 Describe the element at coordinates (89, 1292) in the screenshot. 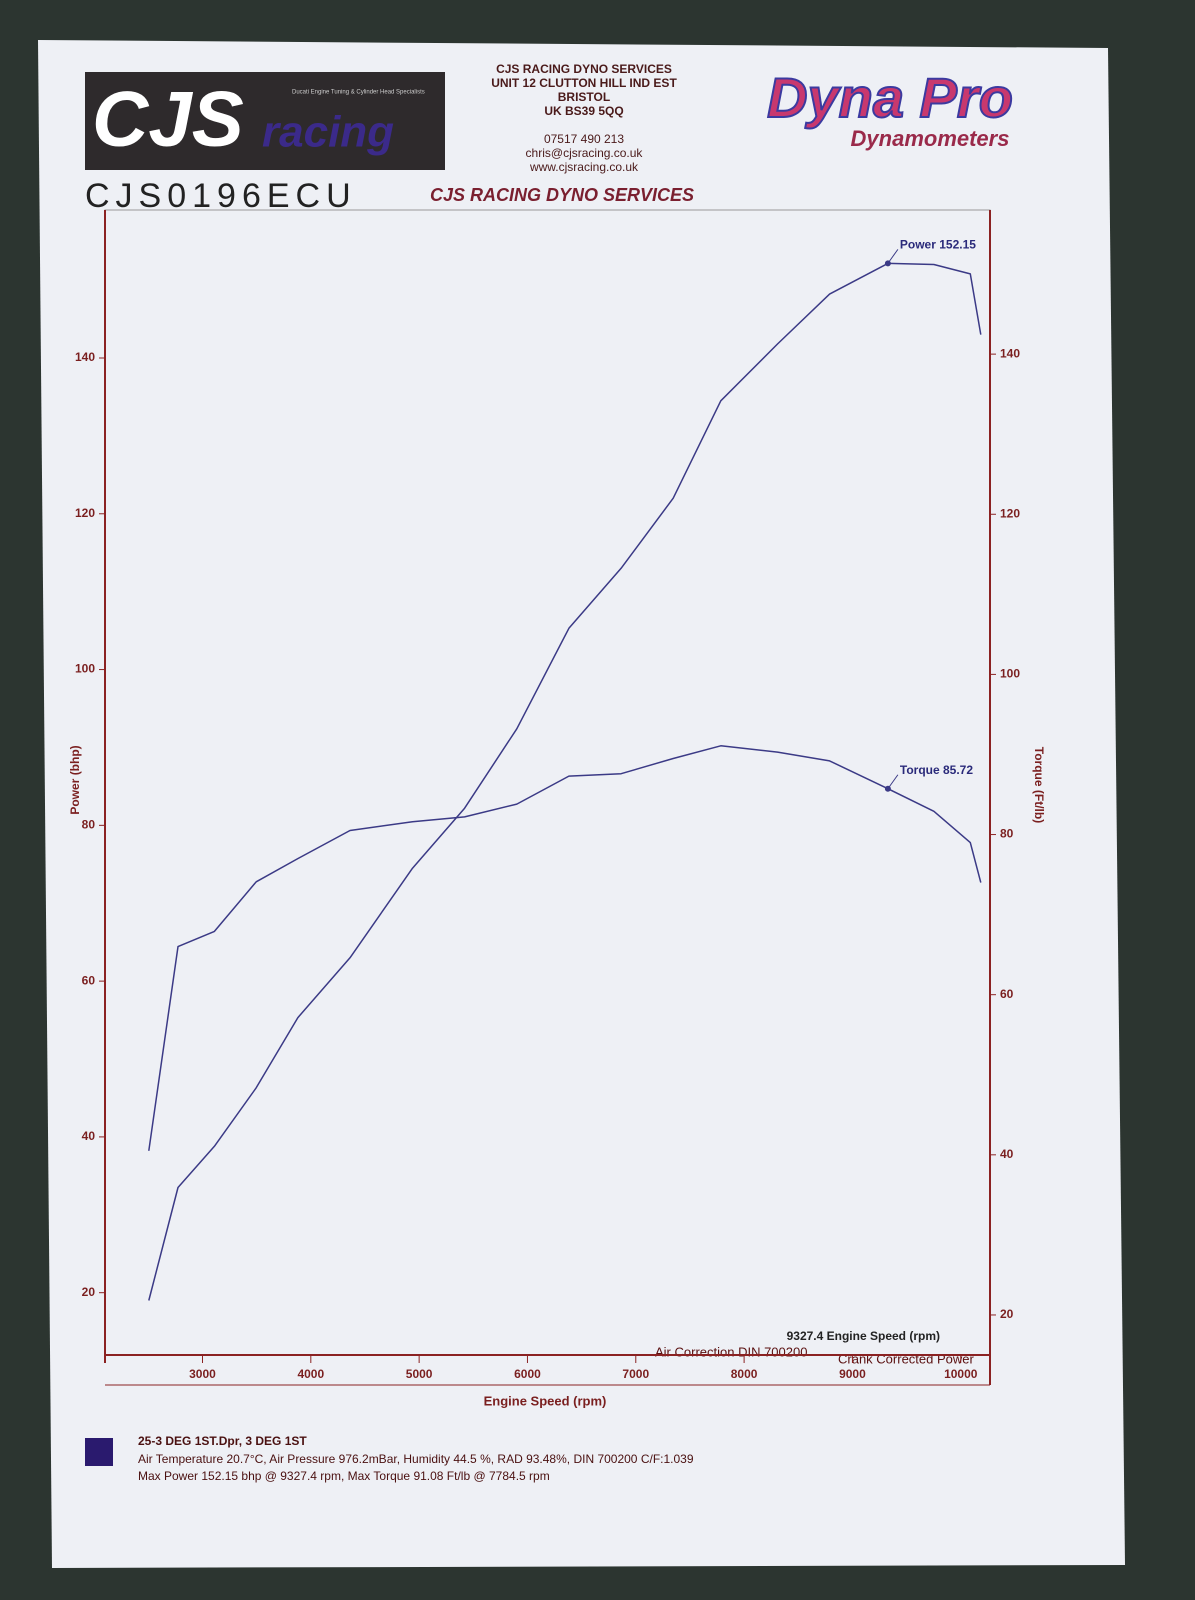

I see `y-tick-label: 20` at that location.